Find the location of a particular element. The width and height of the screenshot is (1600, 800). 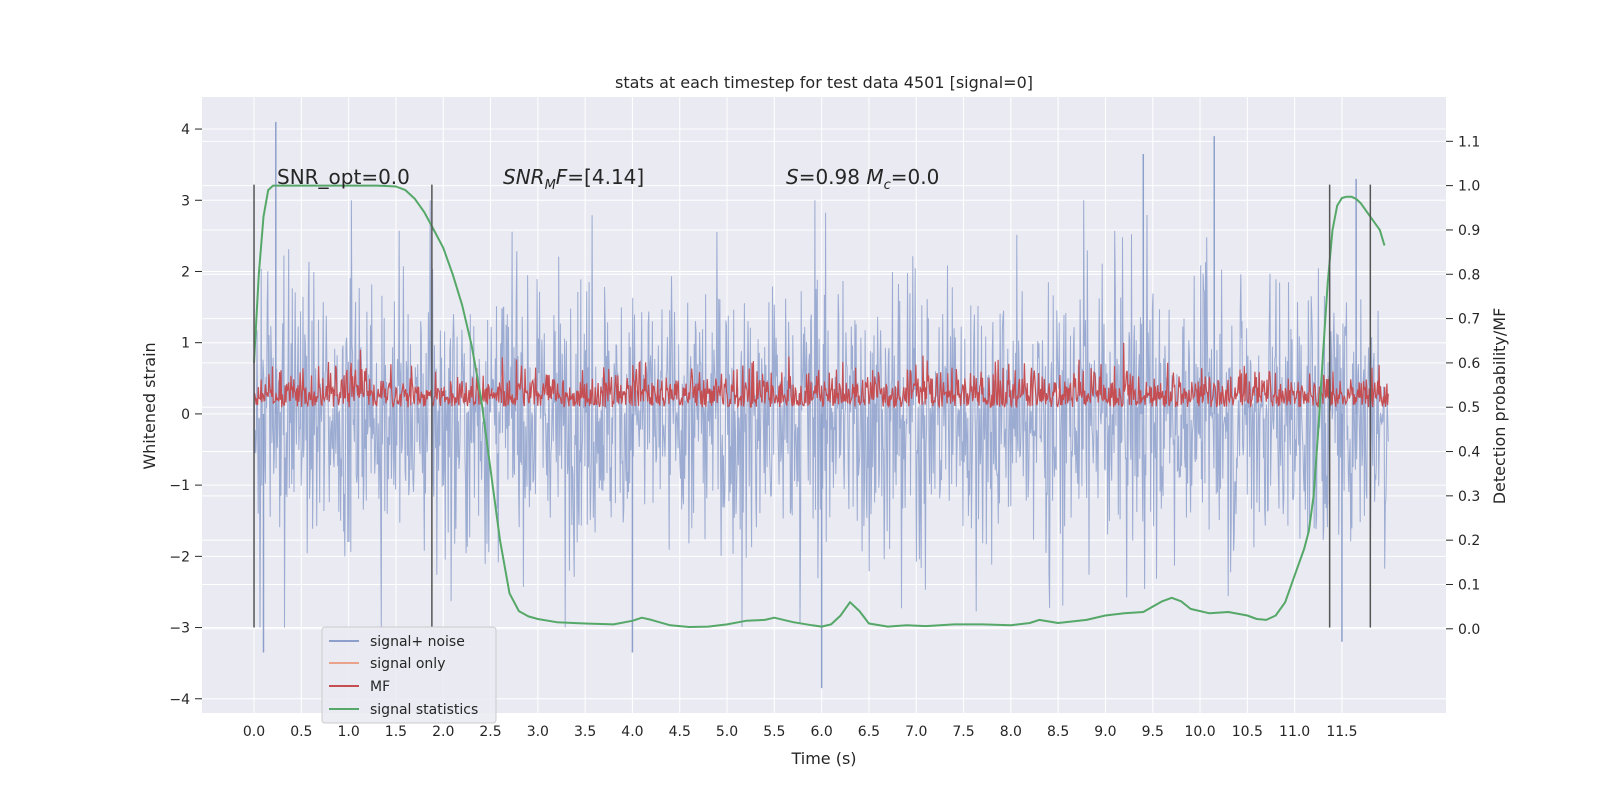

x-tick-label: 9.0 is located at coordinates (1105, 732).